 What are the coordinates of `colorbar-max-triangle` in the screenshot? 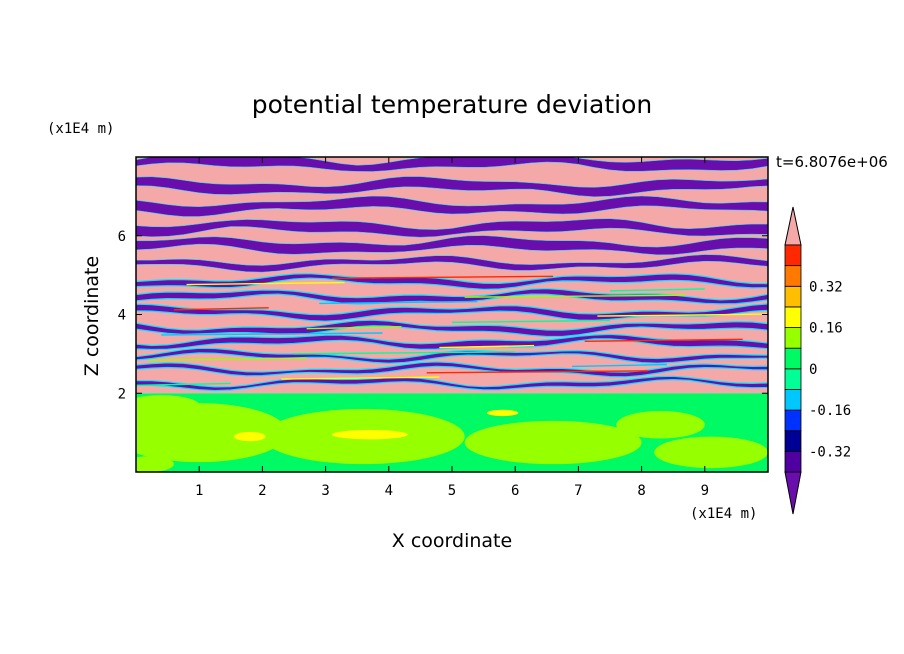 It's located at (793, 226).